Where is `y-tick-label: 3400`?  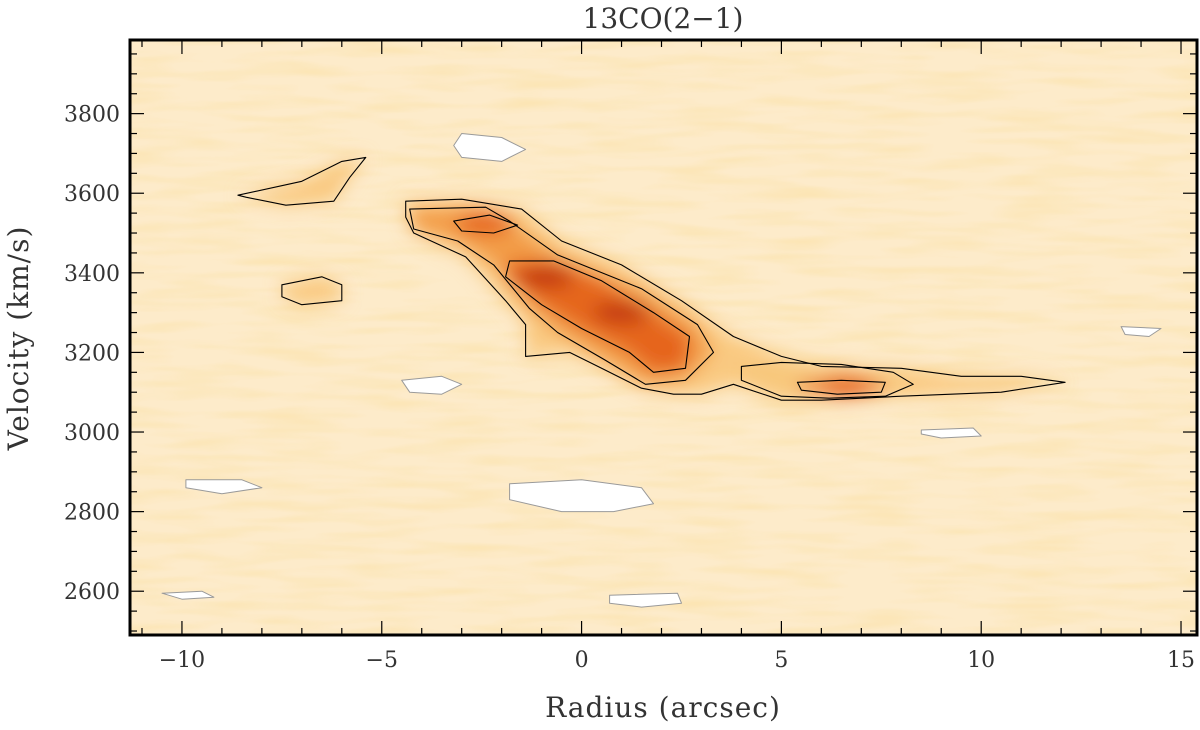 y-tick-label: 3400 is located at coordinates (92, 274).